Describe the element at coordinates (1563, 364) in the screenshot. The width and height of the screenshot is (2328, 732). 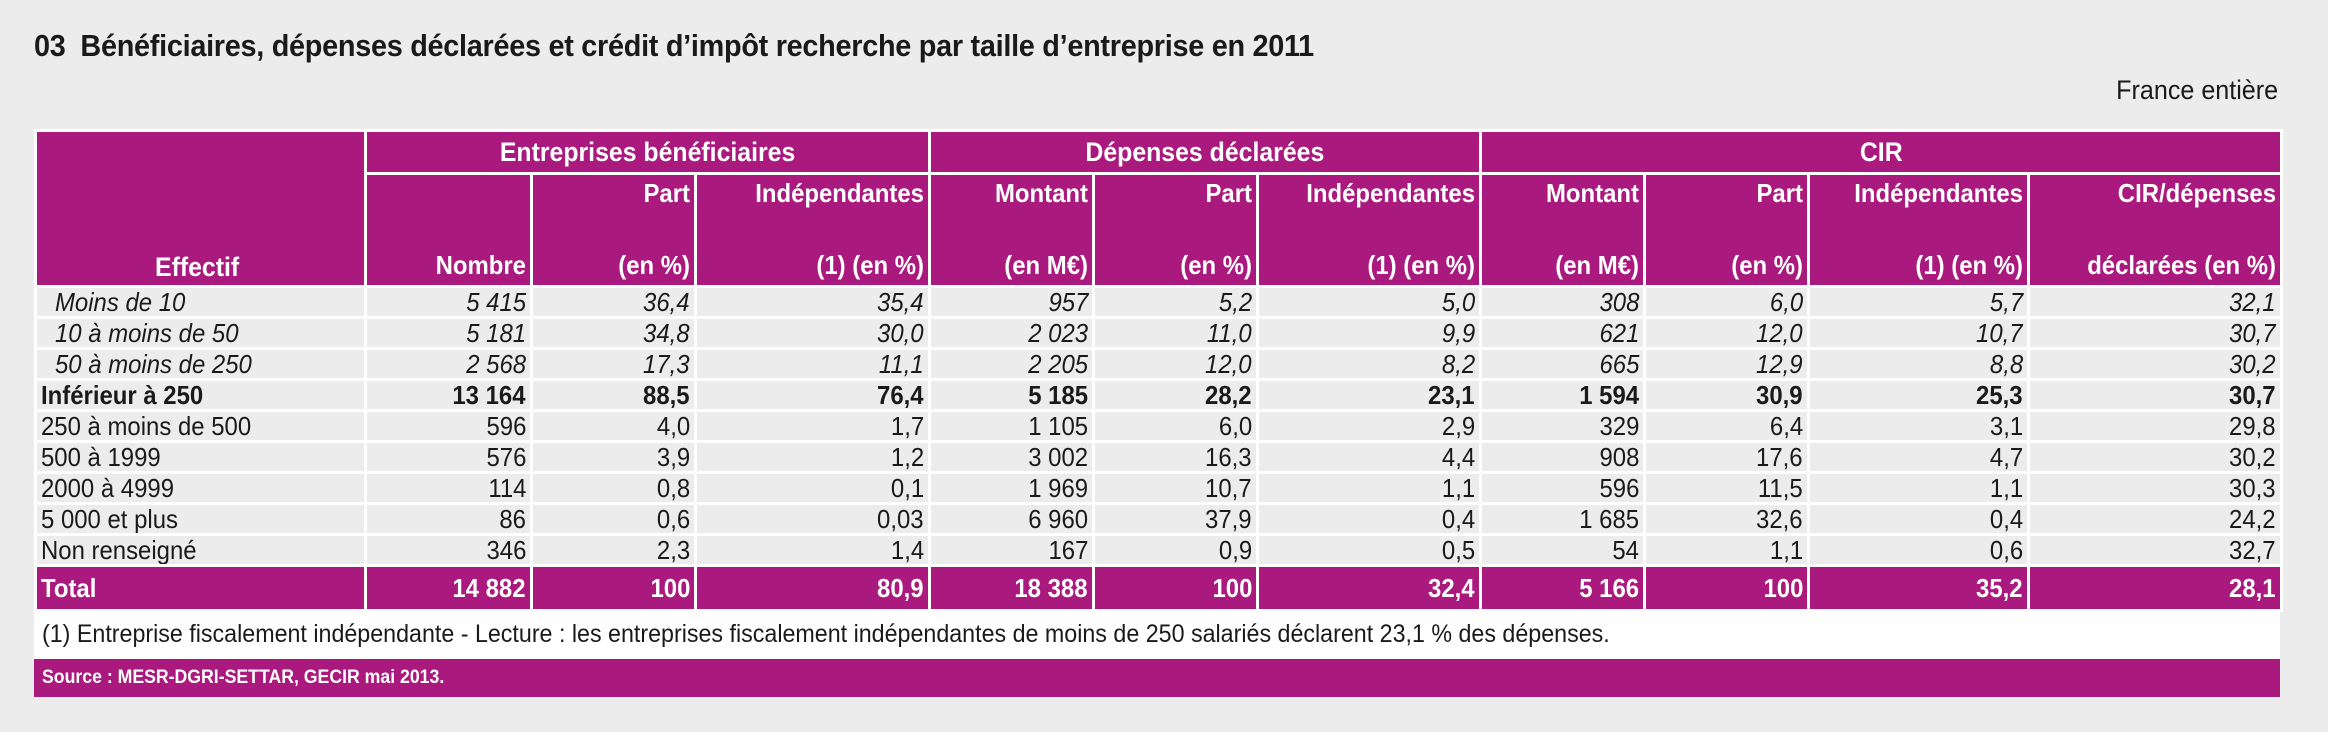
I see `table-cell: 665` at that location.